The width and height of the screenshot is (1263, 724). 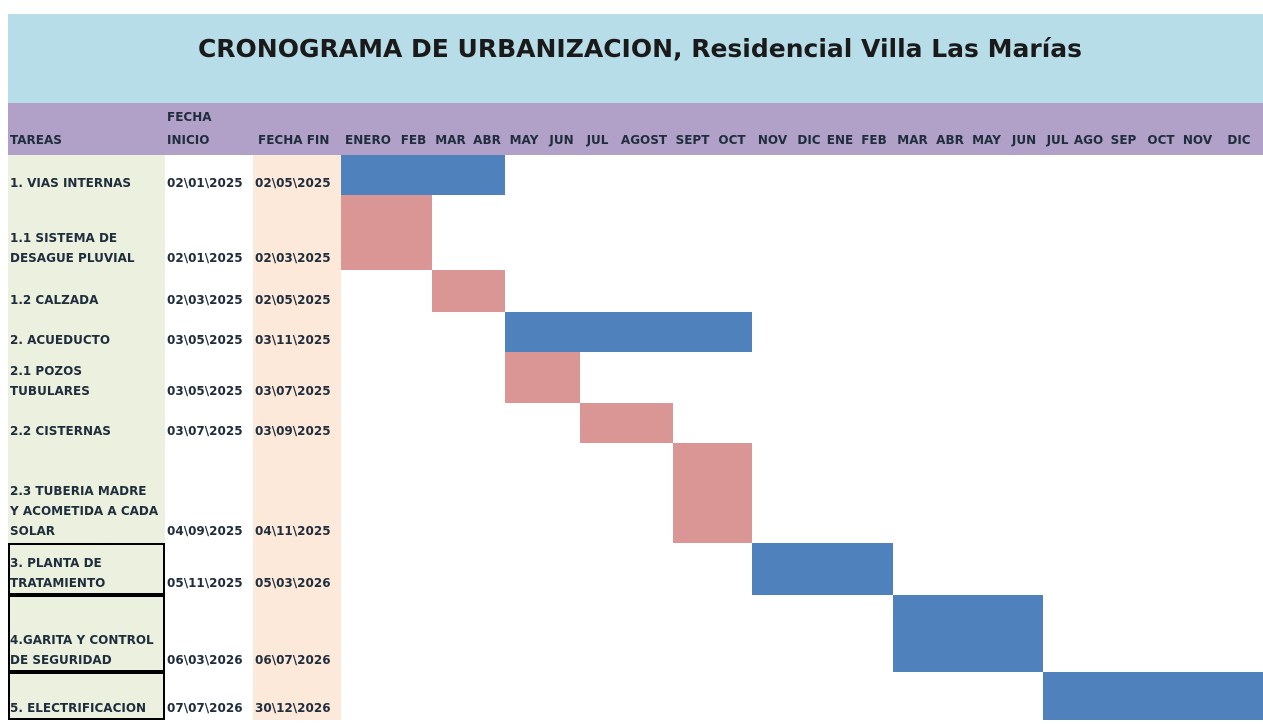 I want to click on task-name: 2. ACUEDUCTO, so click(x=60, y=340).